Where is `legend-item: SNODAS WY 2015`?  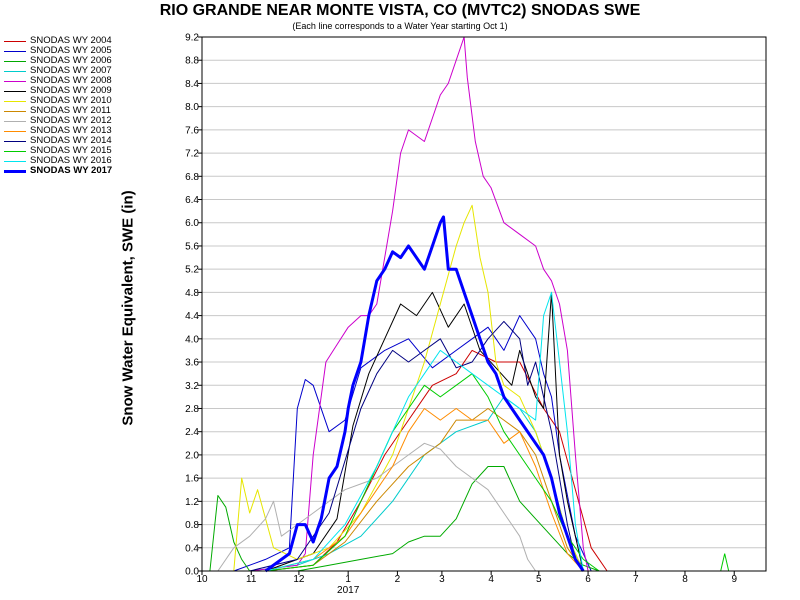 legend-item: SNODAS WY 2015 is located at coordinates (58, 151).